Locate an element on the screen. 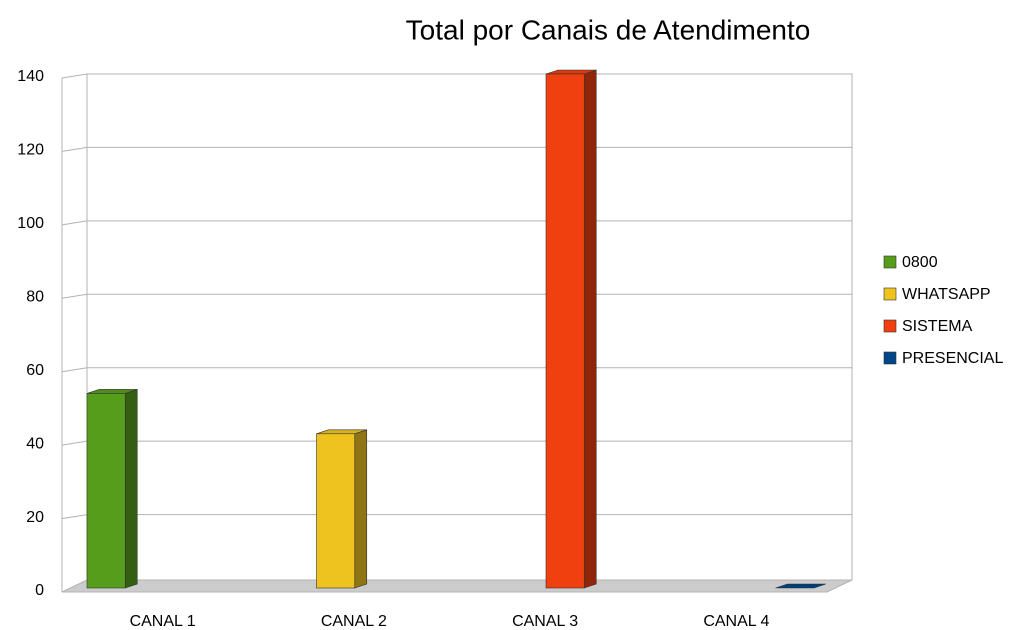  y-tick-label: 20 is located at coordinates (35, 517).